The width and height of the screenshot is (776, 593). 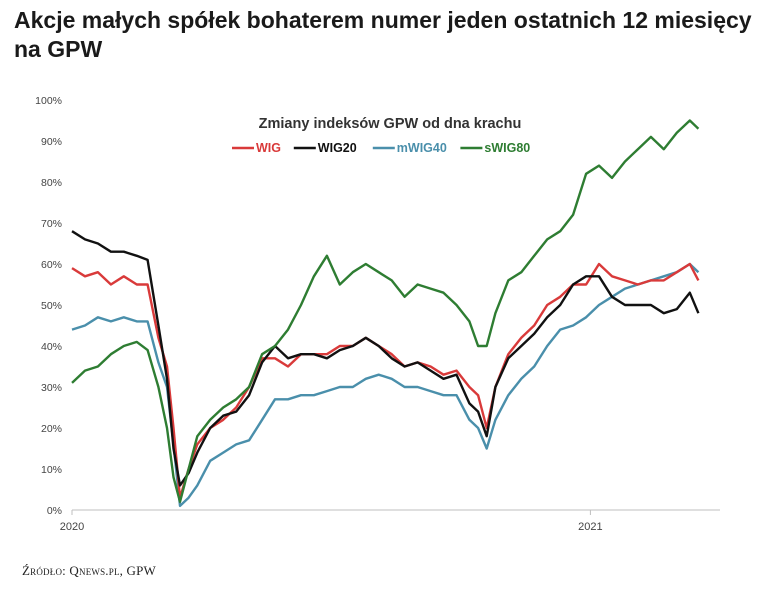 I want to click on legend: WIG WIG20 mWIG40 sWIG80, so click(x=381, y=148).